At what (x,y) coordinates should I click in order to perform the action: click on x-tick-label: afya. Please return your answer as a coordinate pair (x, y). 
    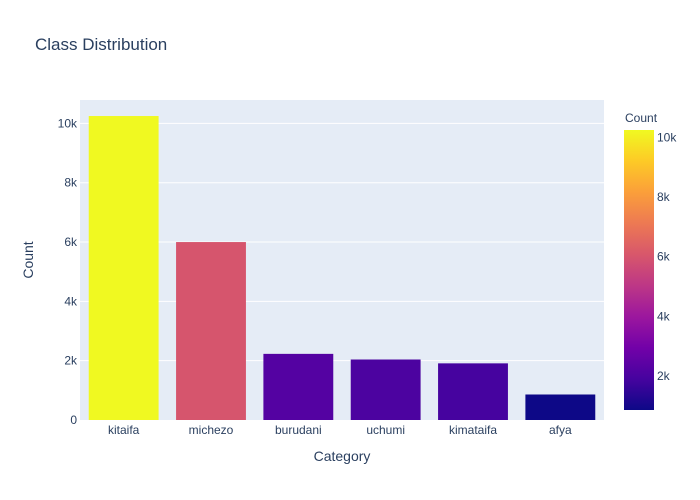
    Looking at the image, I should click on (560, 430).